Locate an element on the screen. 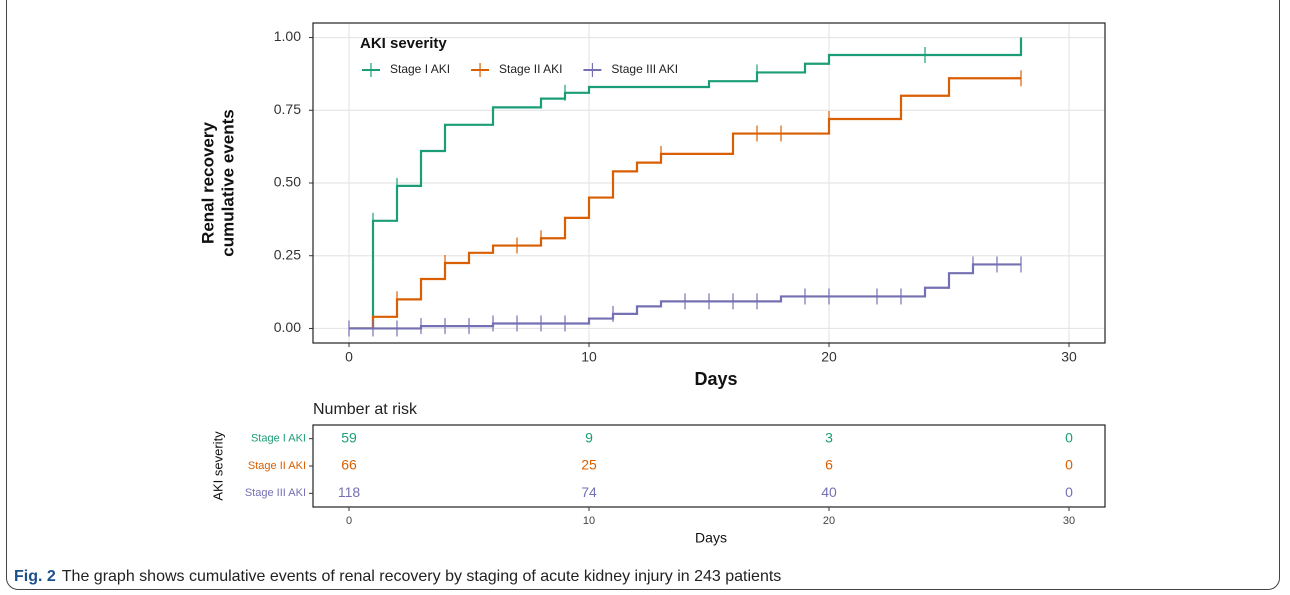 The width and height of the screenshot is (1290, 595). row-label: Stage I AKI is located at coordinates (278, 439).